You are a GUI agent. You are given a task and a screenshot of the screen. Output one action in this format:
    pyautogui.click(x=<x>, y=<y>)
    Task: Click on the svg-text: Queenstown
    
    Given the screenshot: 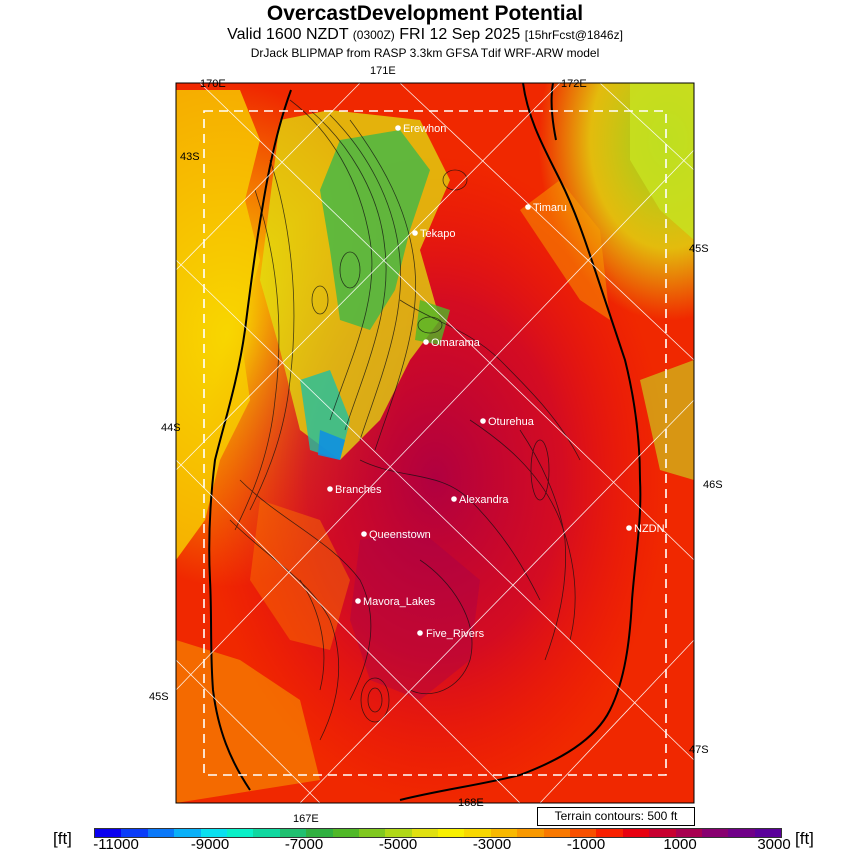 What is the action you would take?
    pyautogui.click(x=400, y=535)
    